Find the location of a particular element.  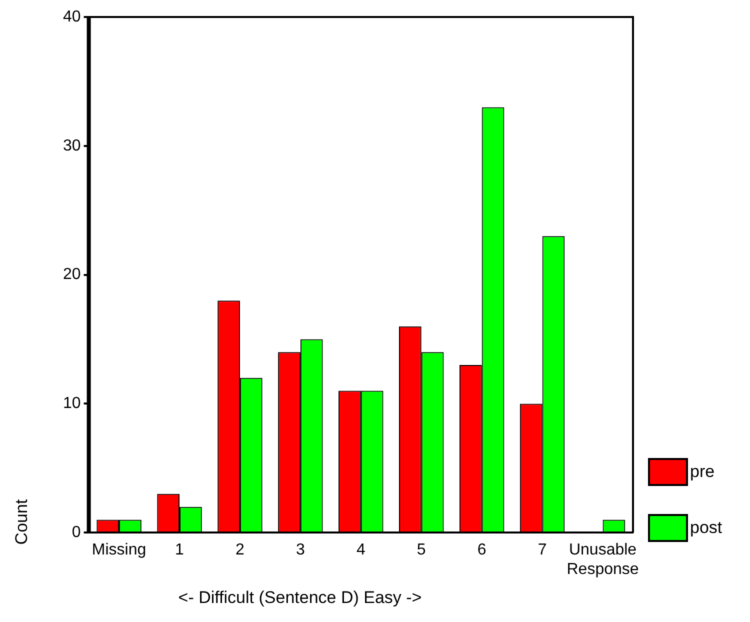

x-axis-title: <- Difficult (Sentence D) Easy -> is located at coordinates (300, 598).